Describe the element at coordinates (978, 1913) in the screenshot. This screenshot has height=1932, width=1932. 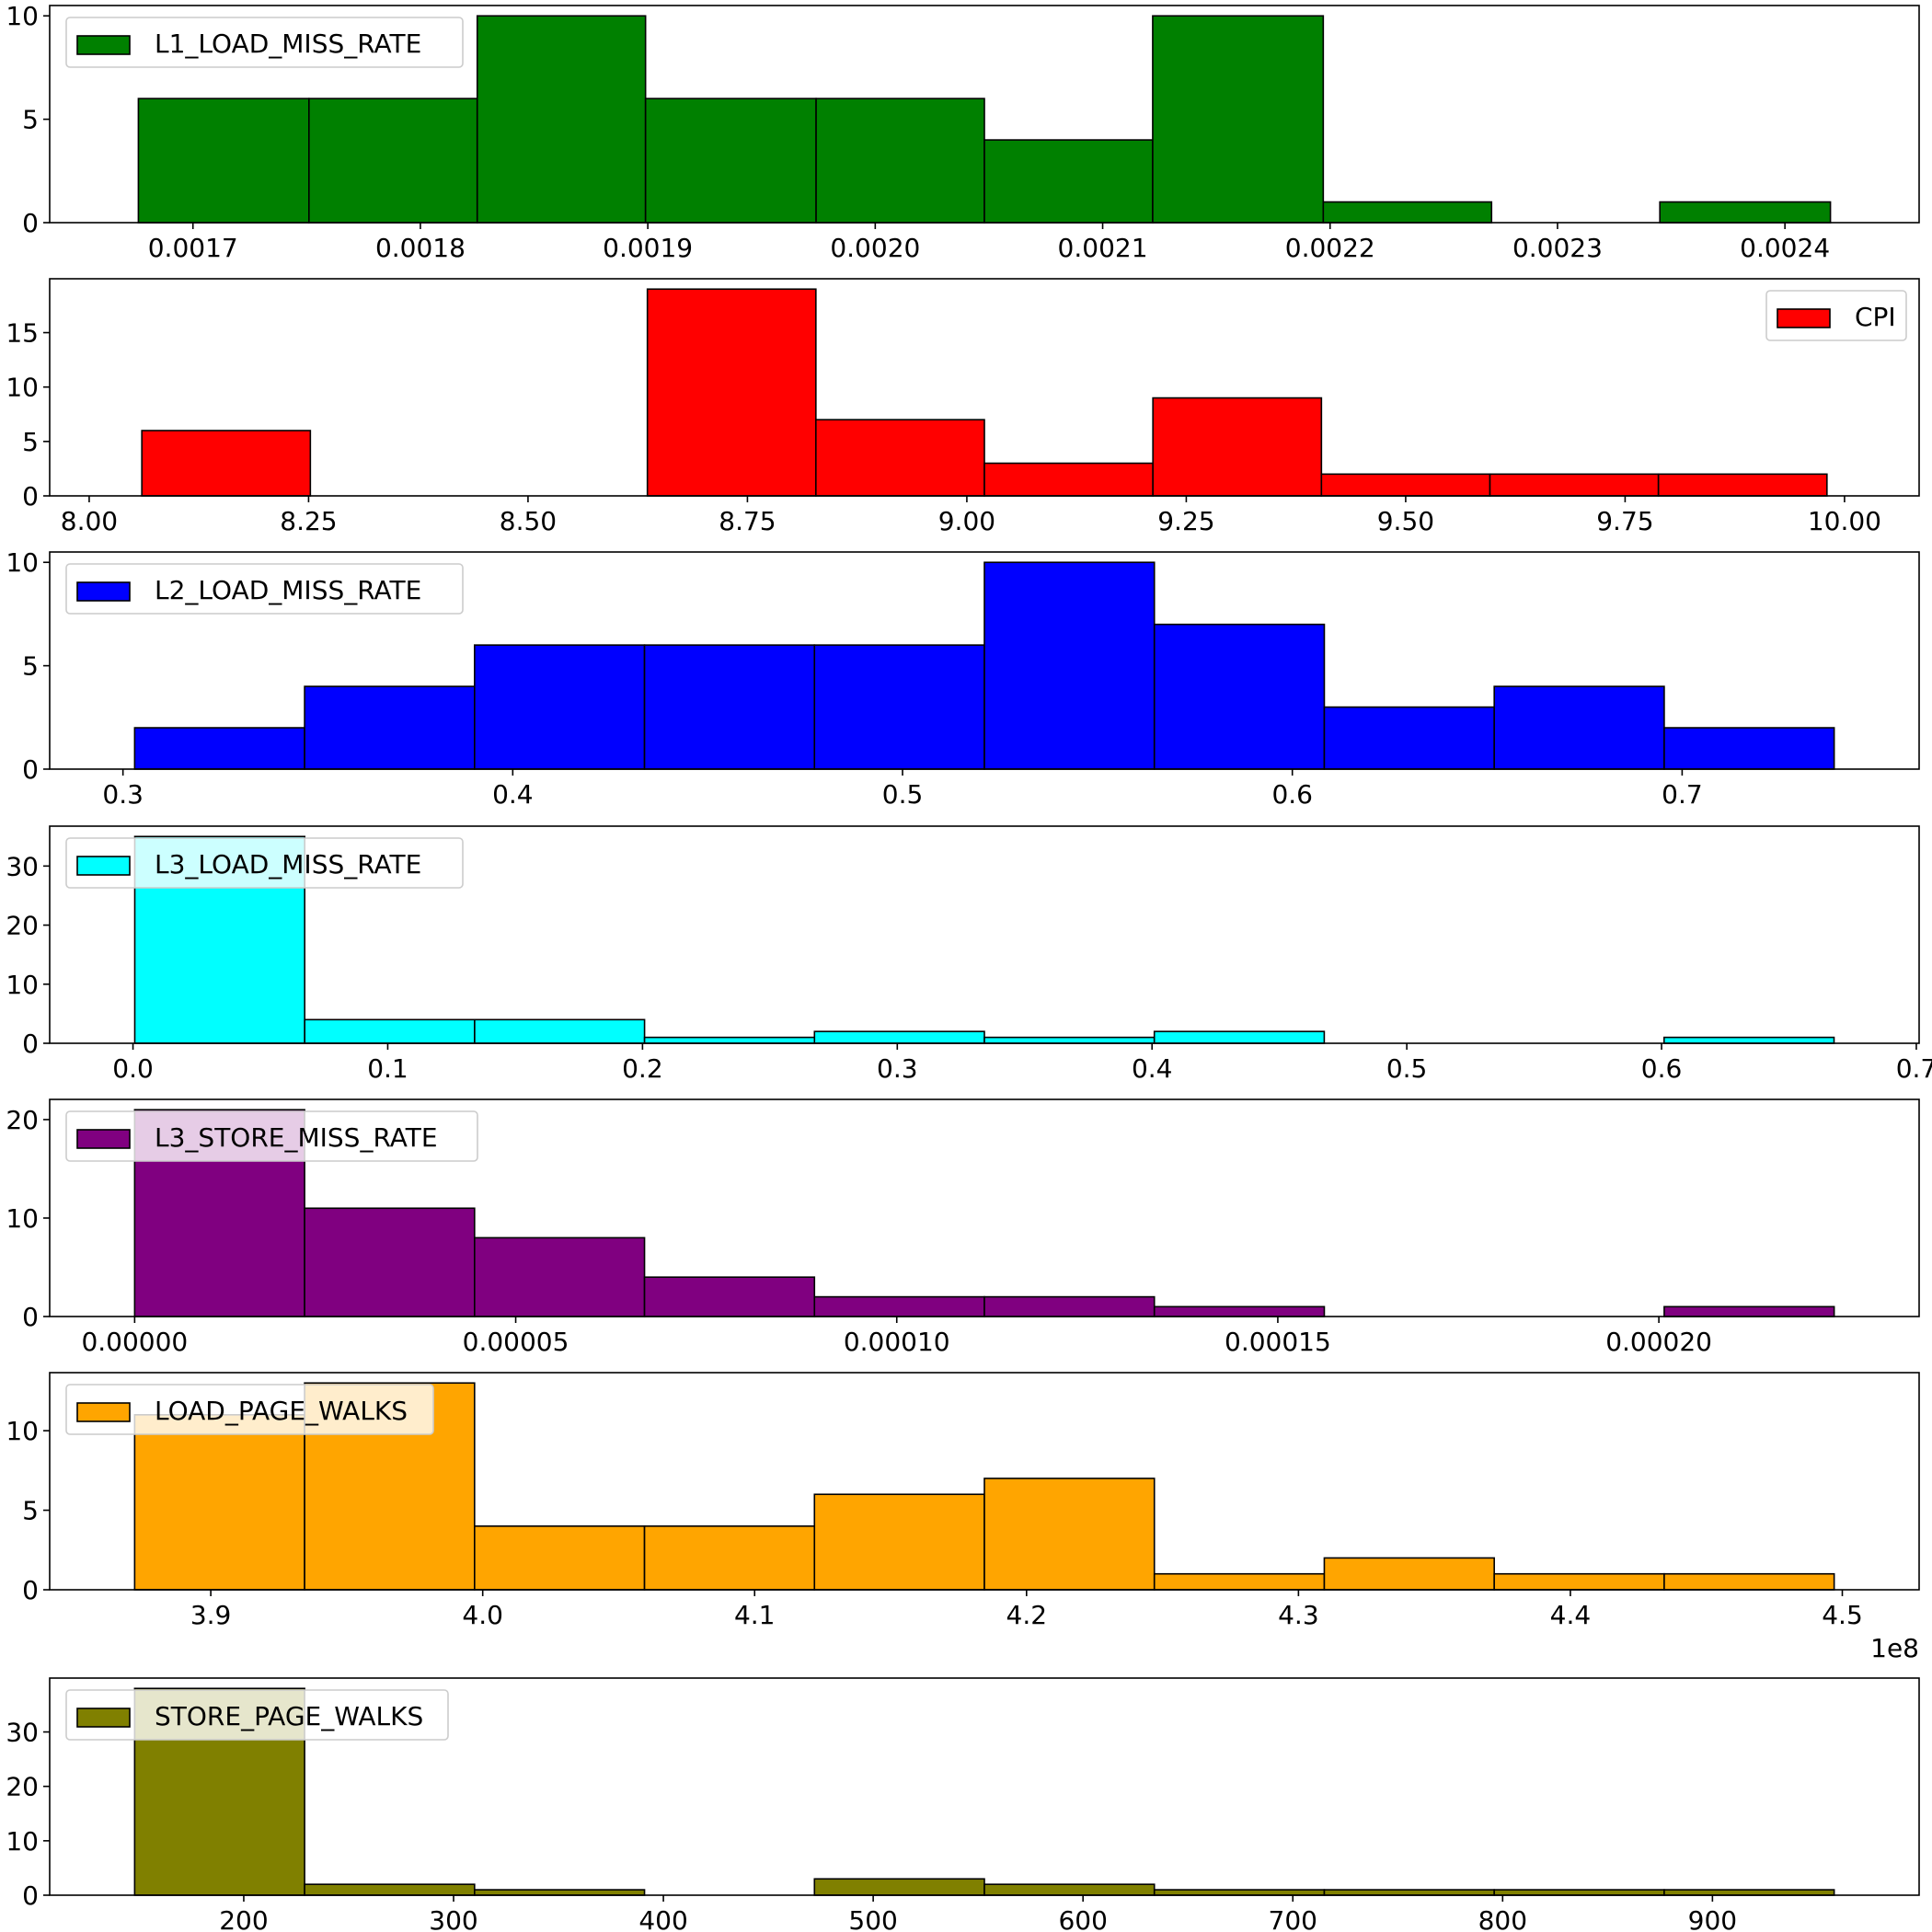
I see `x-axis-ticks: 200 300 400 500 600 700 800 900` at that location.